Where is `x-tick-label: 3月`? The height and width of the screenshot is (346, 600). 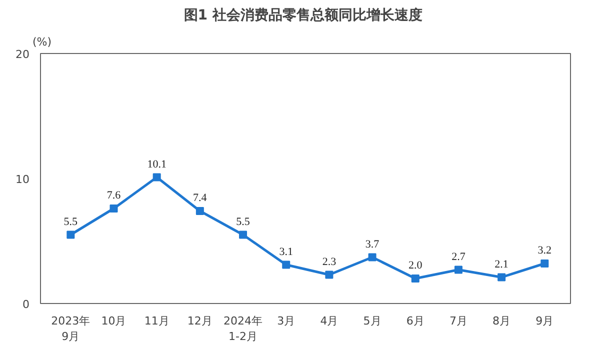
x-tick-label: 3月 is located at coordinates (286, 321).